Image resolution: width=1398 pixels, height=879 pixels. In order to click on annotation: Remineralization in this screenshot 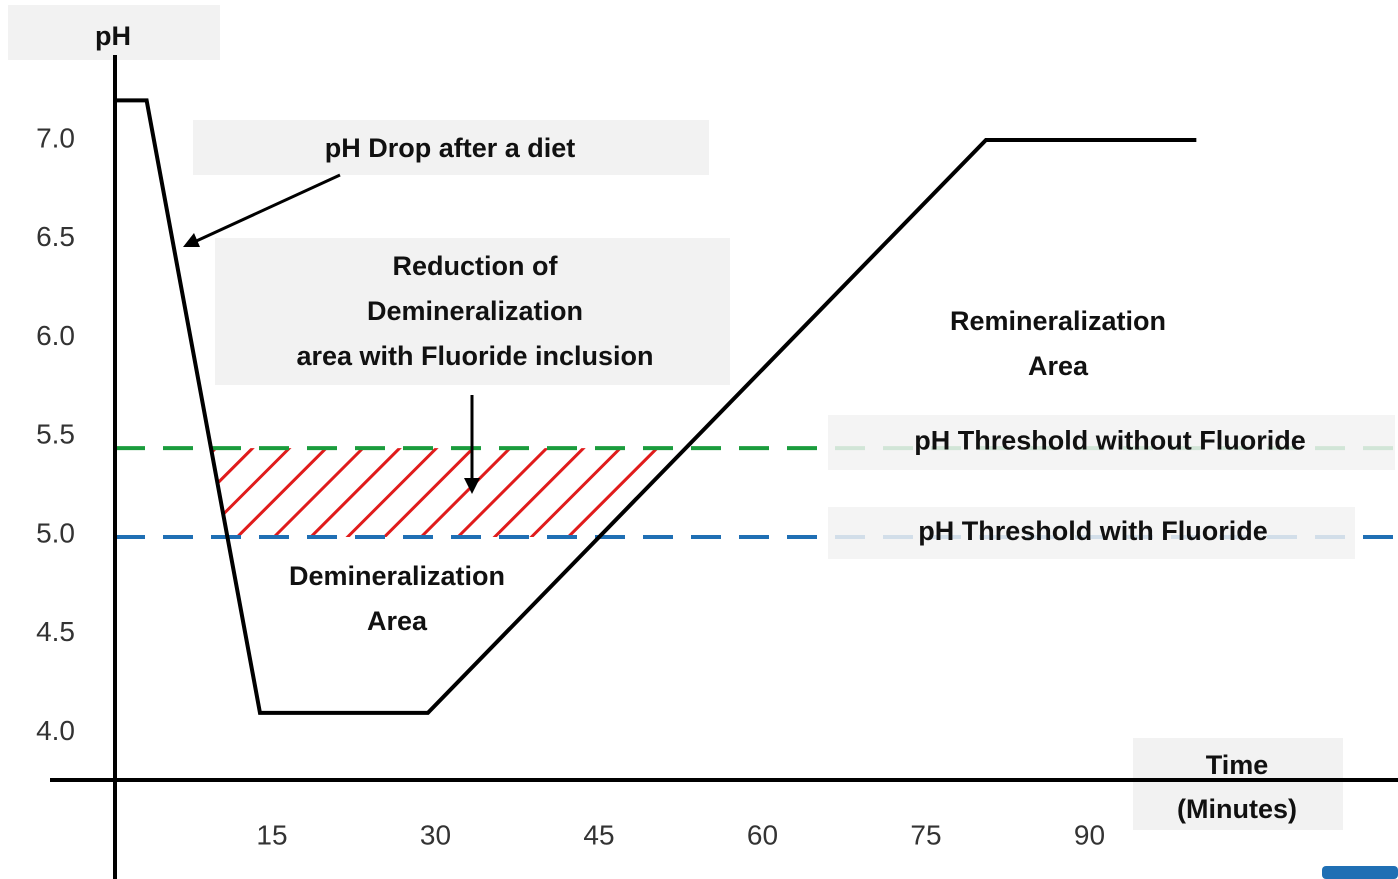, I will do `click(1058, 321)`.